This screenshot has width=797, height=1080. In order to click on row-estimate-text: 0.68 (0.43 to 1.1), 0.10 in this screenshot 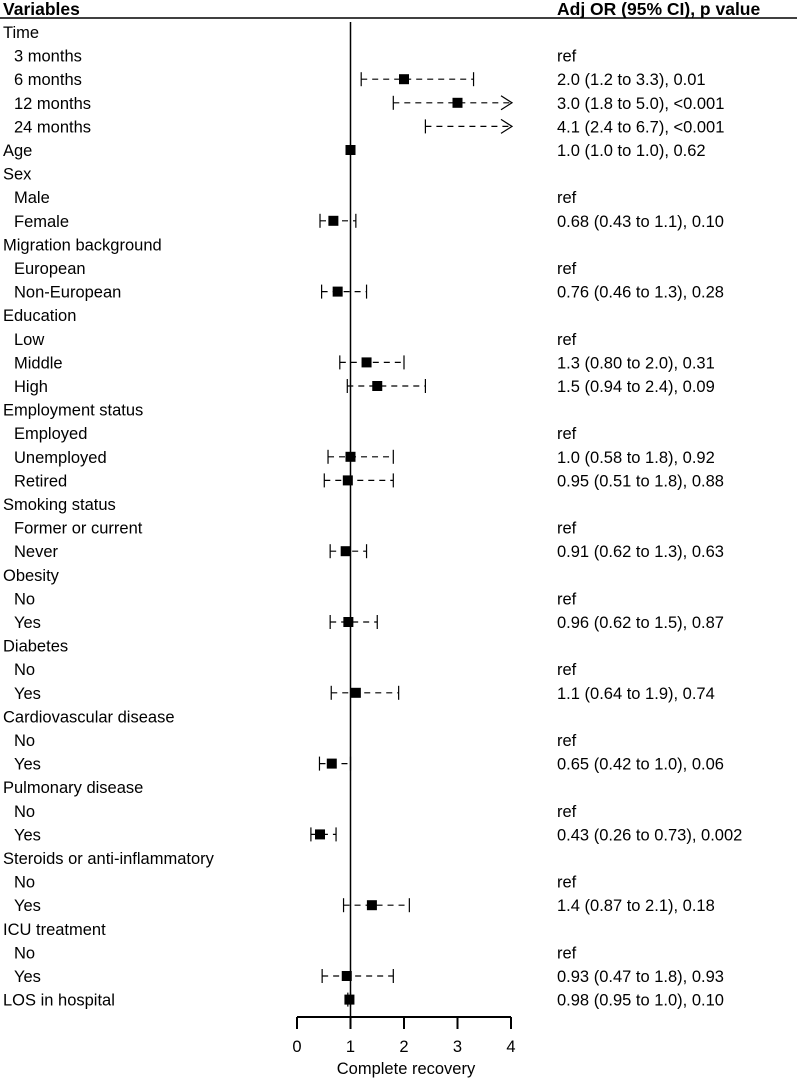, I will do `click(640, 222)`.